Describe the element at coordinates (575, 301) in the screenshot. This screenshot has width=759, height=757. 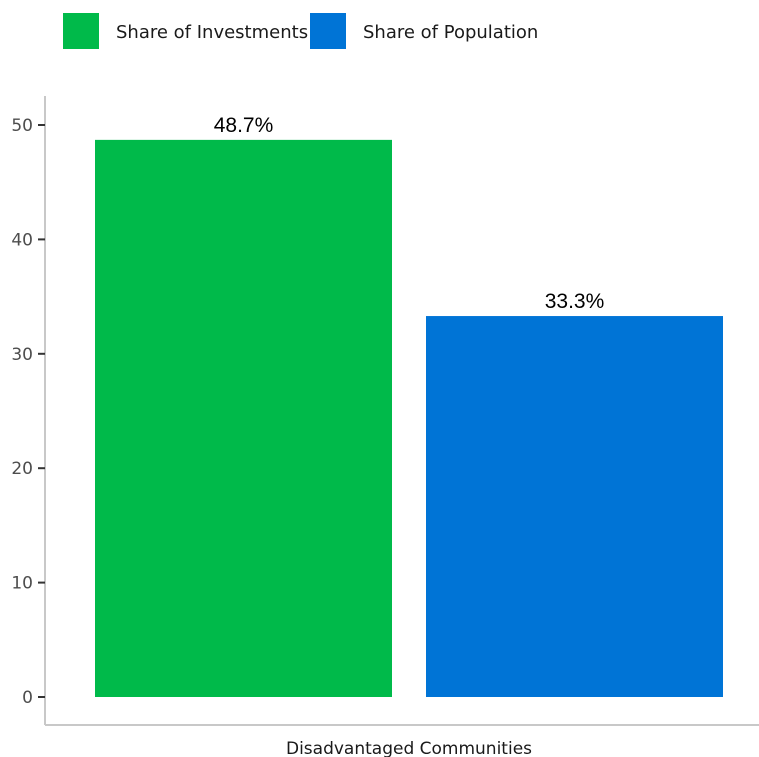
I see `data-label-population: 33.3%` at that location.